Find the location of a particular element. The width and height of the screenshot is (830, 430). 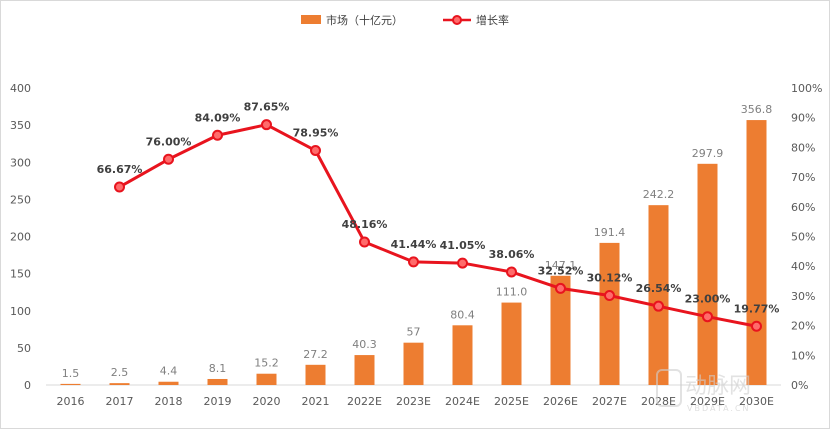

bar-data-label: 1.5 is located at coordinates (71, 373).